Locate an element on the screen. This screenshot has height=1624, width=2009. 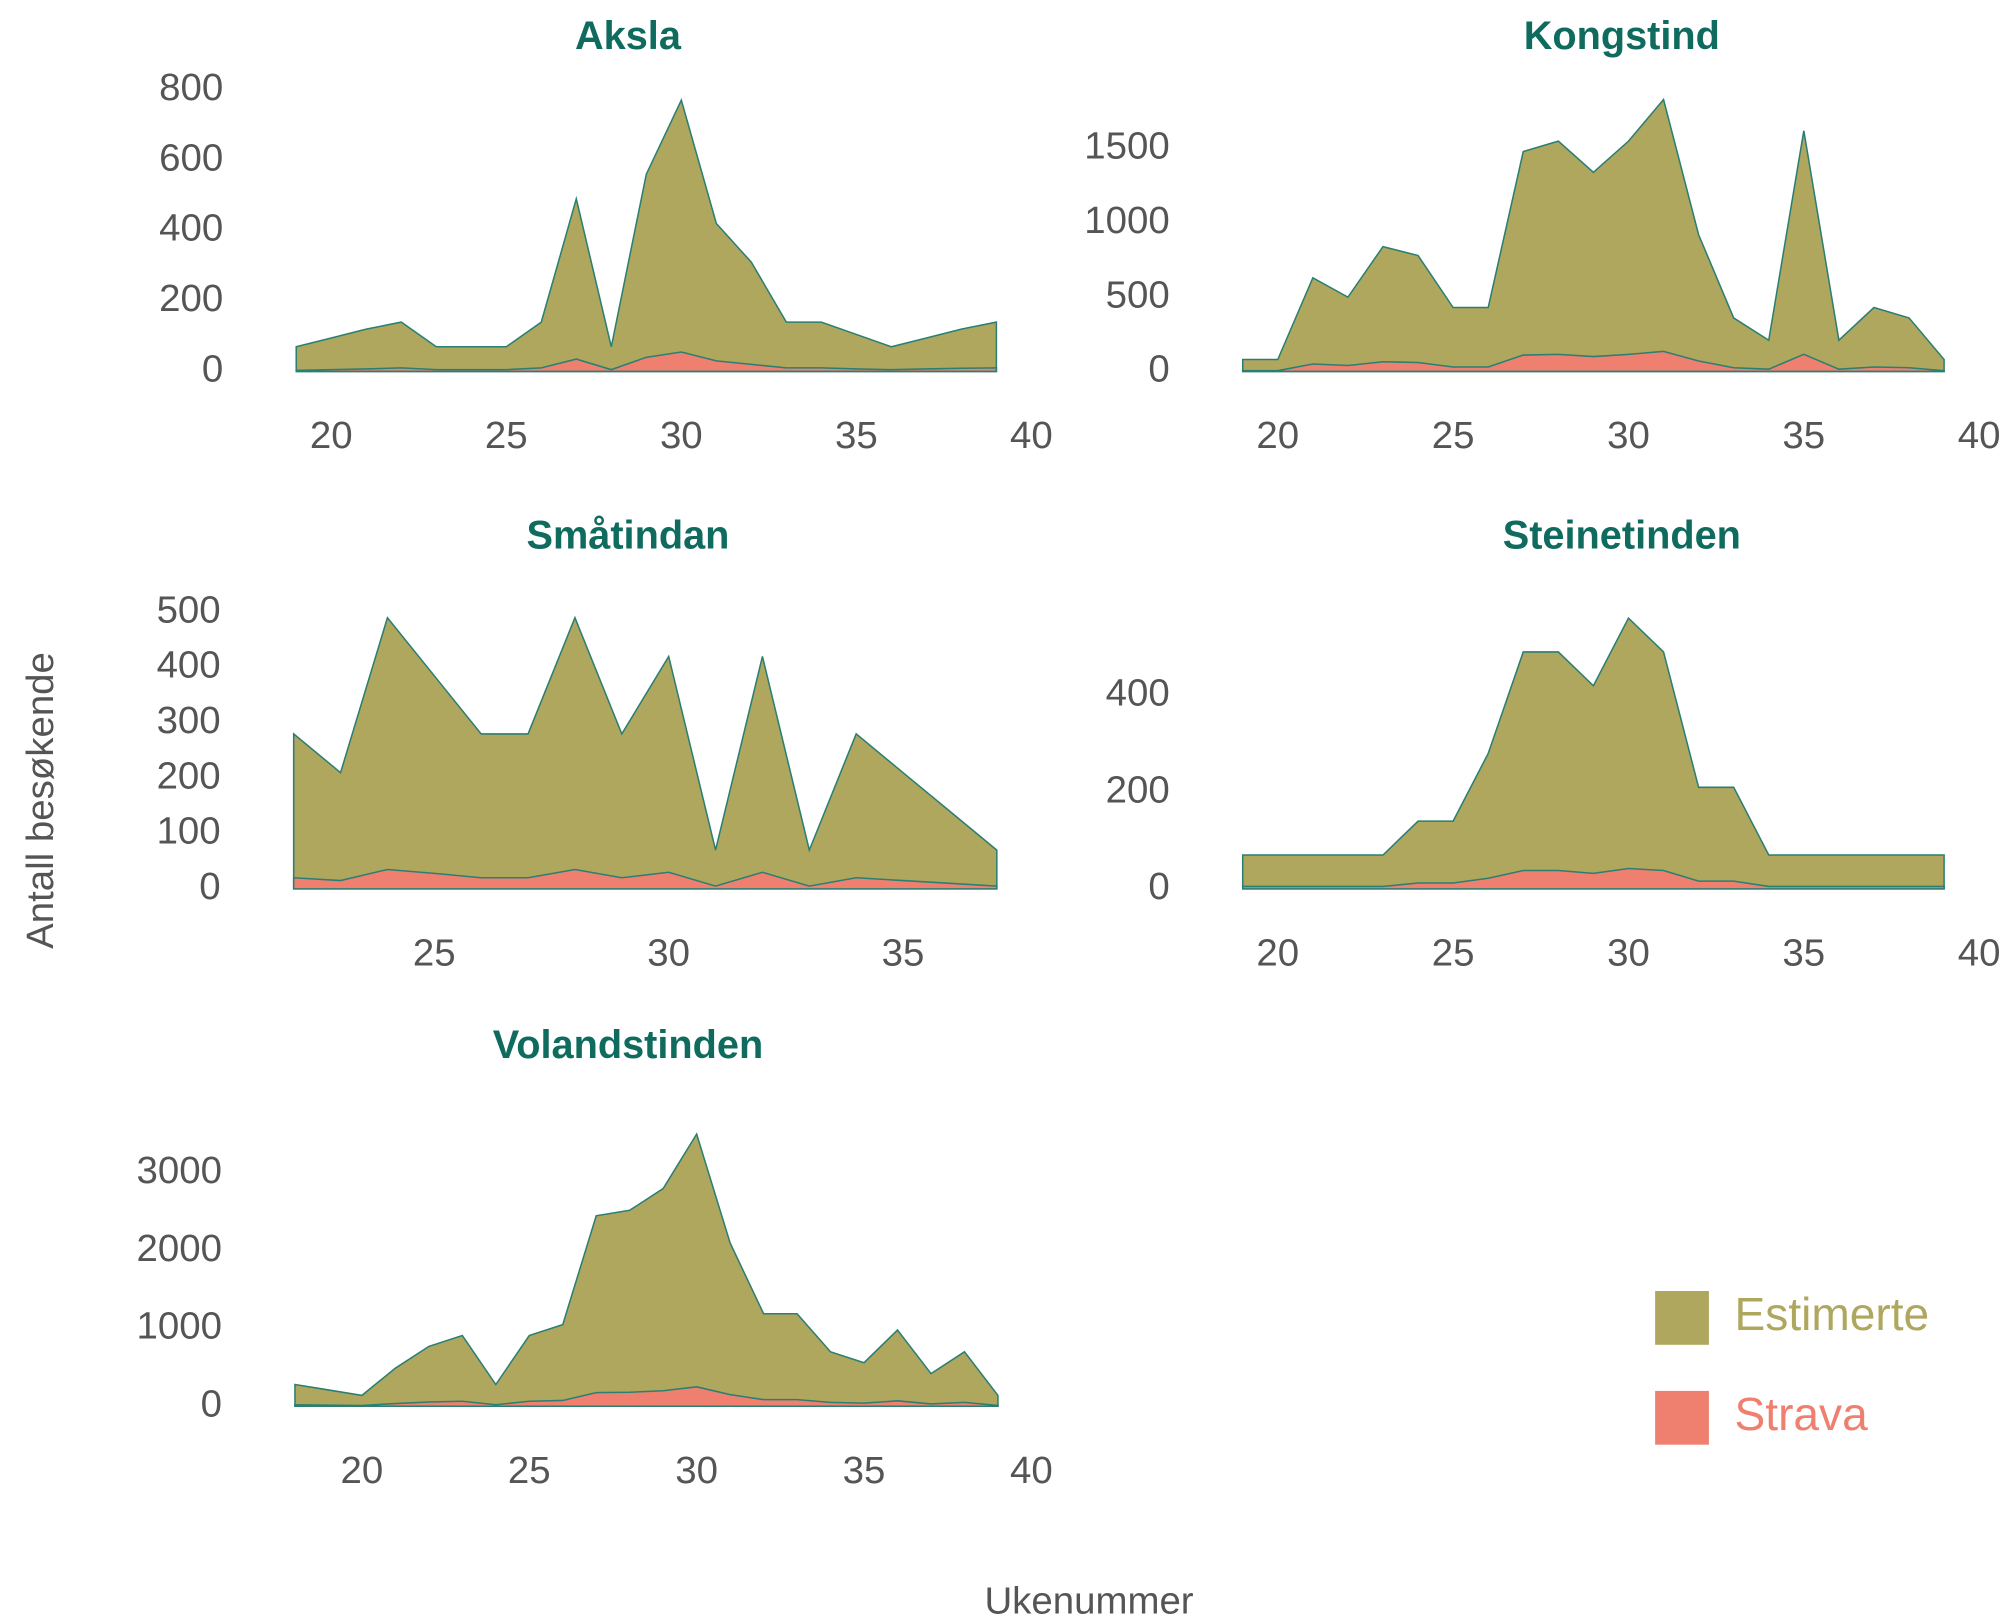
x-axis-label: Ukenummer is located at coordinates (1088, 1601).